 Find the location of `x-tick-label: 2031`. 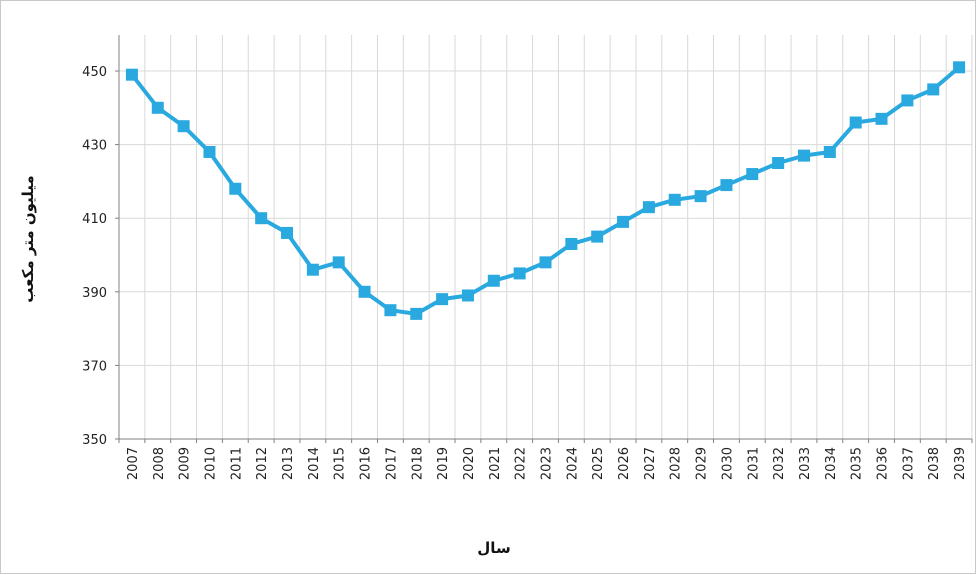

x-tick-label: 2031 is located at coordinates (753, 463).